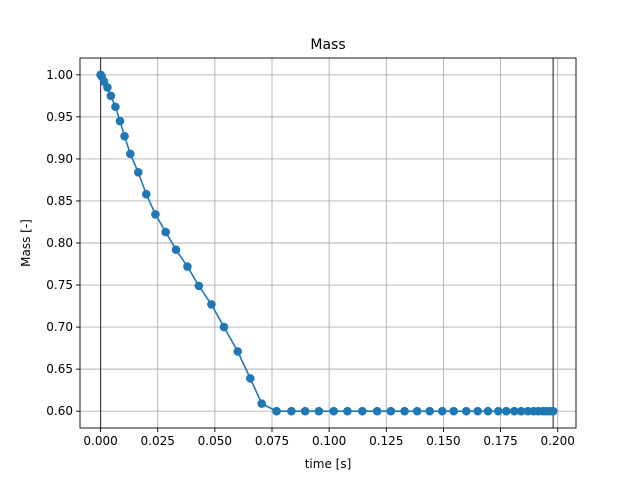  What do you see at coordinates (215, 441) in the screenshot?
I see `x-tick-label: 0.050` at bounding box center [215, 441].